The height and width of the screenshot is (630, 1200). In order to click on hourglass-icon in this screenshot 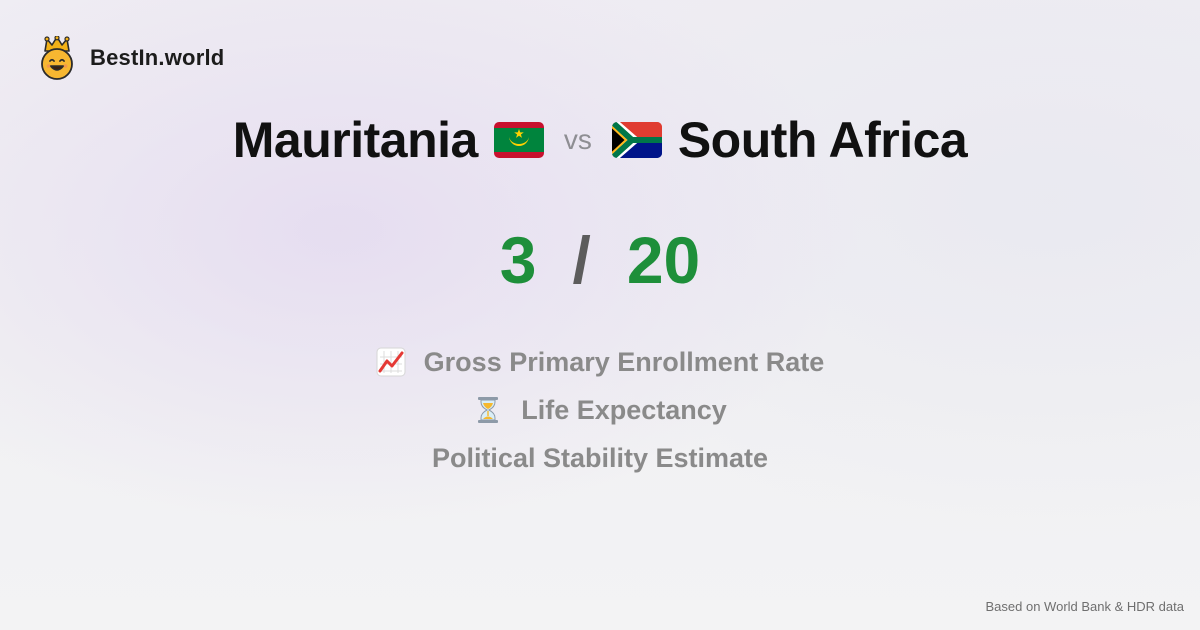, I will do `click(488, 410)`.